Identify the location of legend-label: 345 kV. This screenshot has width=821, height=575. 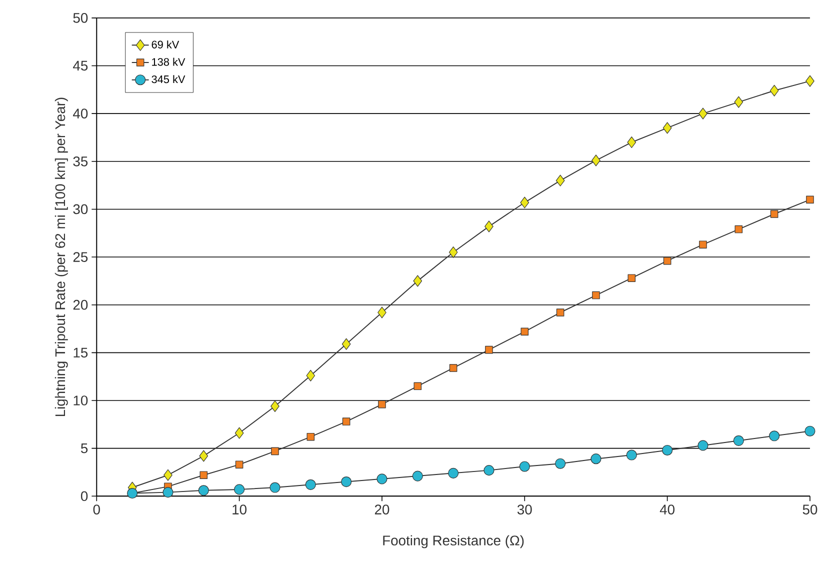
(169, 79).